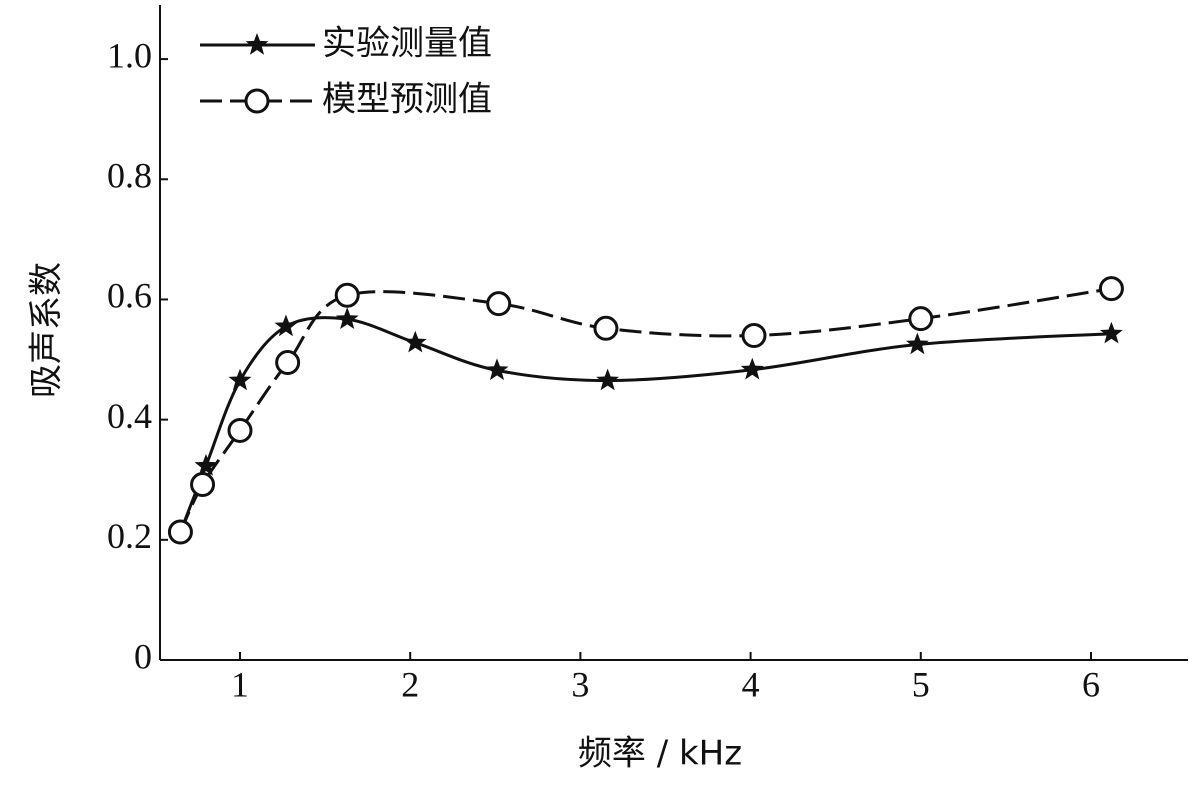  Describe the element at coordinates (407, 44) in the screenshot. I see `legend-label: 实验测量值` at that location.